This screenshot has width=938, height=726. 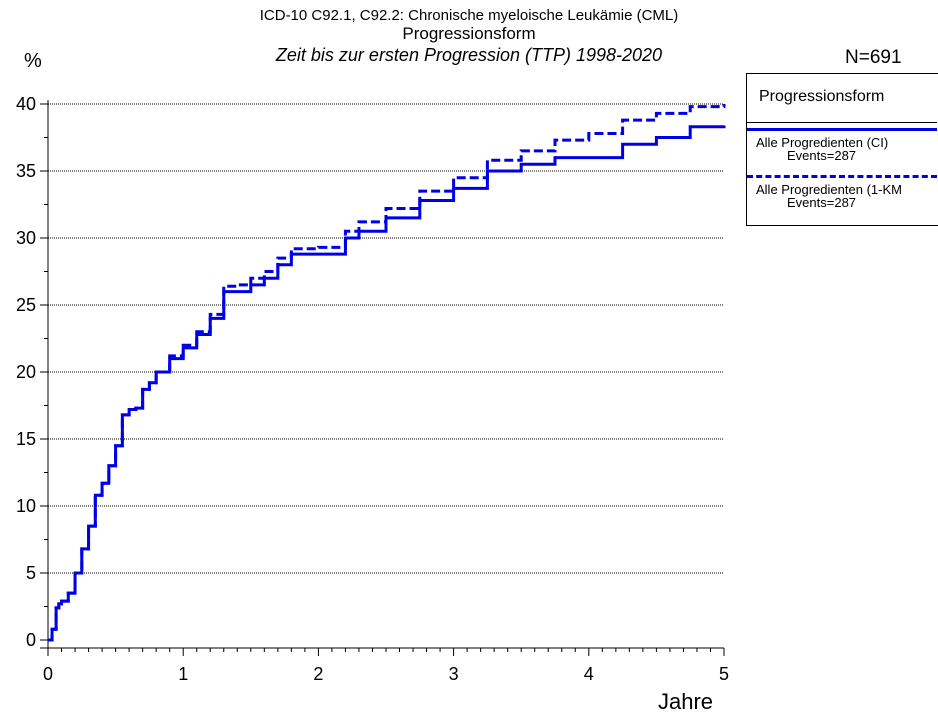 What do you see at coordinates (842, 129) in the screenshot?
I see `legend-swatch-solid` at bounding box center [842, 129].